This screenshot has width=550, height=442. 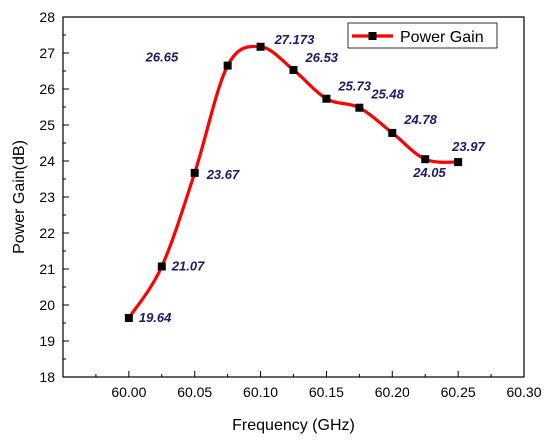 I want to click on data-label: 27.173, so click(x=295, y=39).